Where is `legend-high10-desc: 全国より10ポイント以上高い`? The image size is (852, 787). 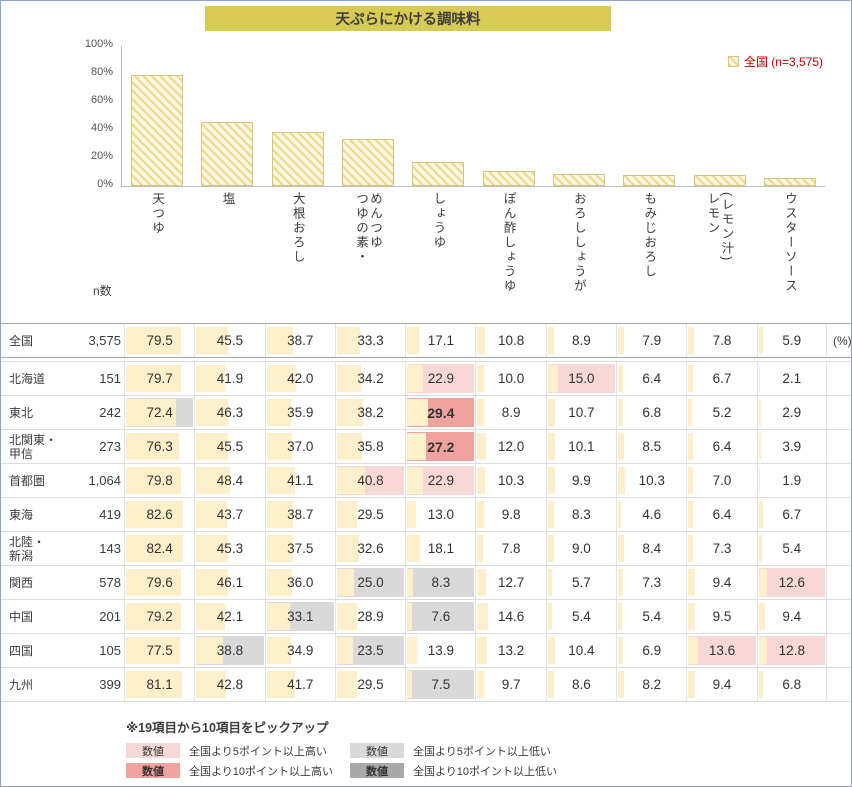
legend-high10-desc: 全国より10ポイント以上高い is located at coordinates (261, 771).